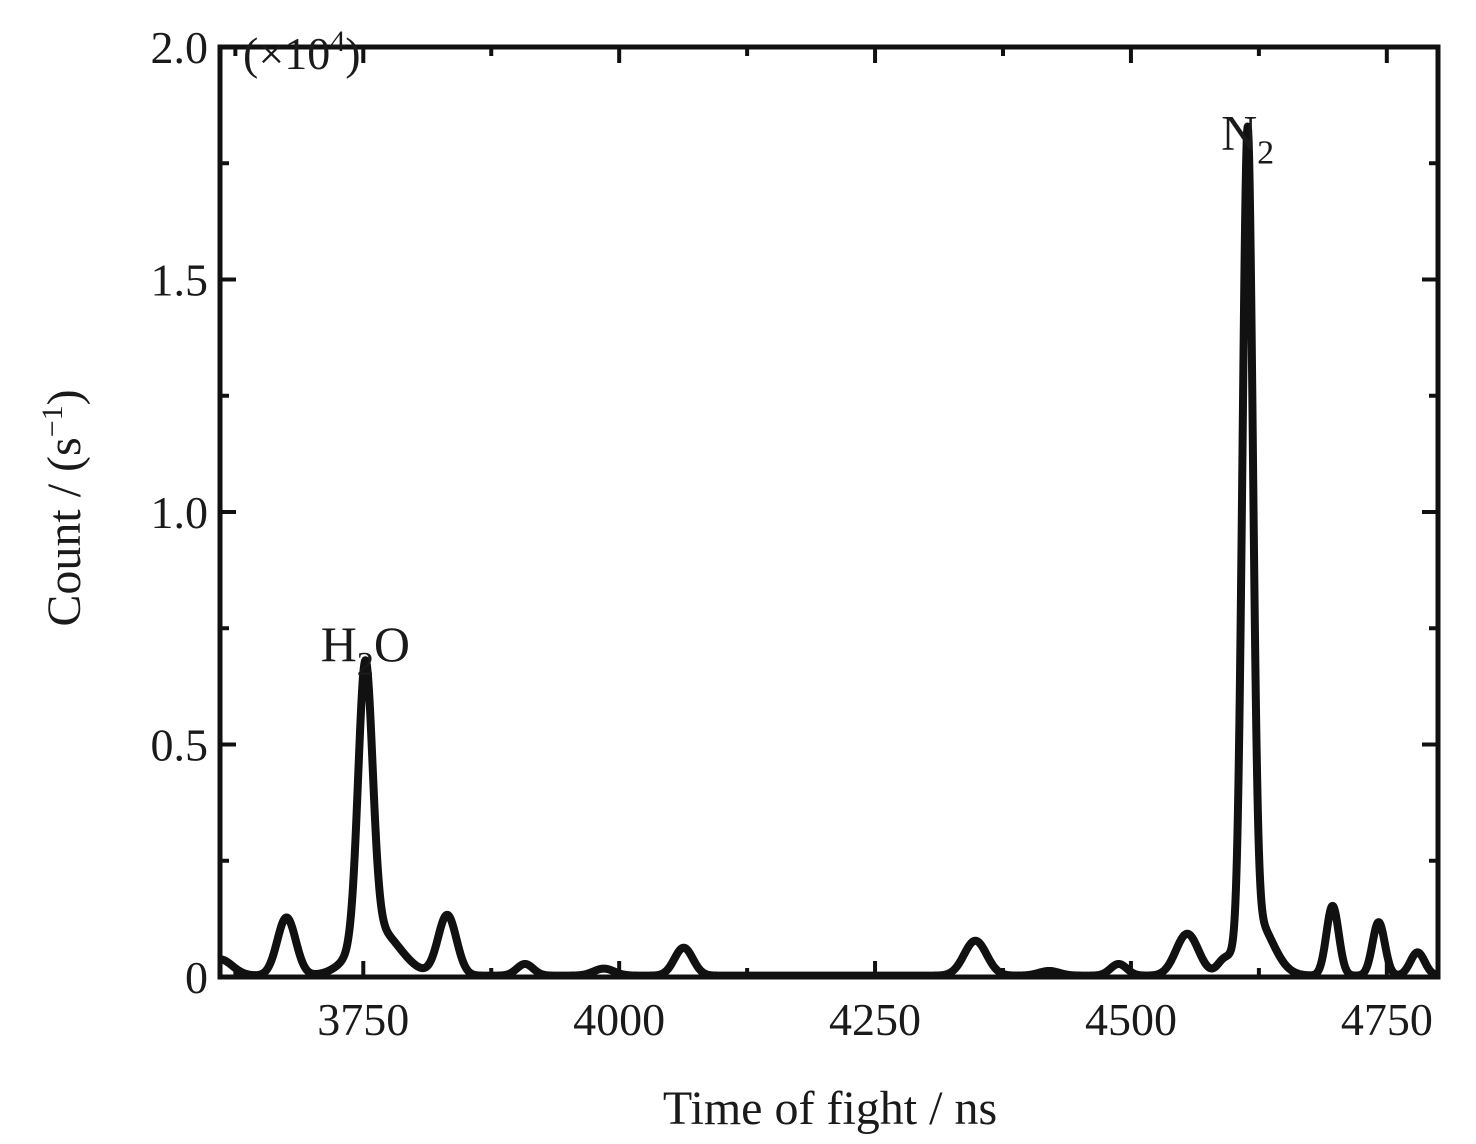 The height and width of the screenshot is (1144, 1476). Describe the element at coordinates (63, 507) in the screenshot. I see `y-axis-title: Count / (s−1)` at that location.